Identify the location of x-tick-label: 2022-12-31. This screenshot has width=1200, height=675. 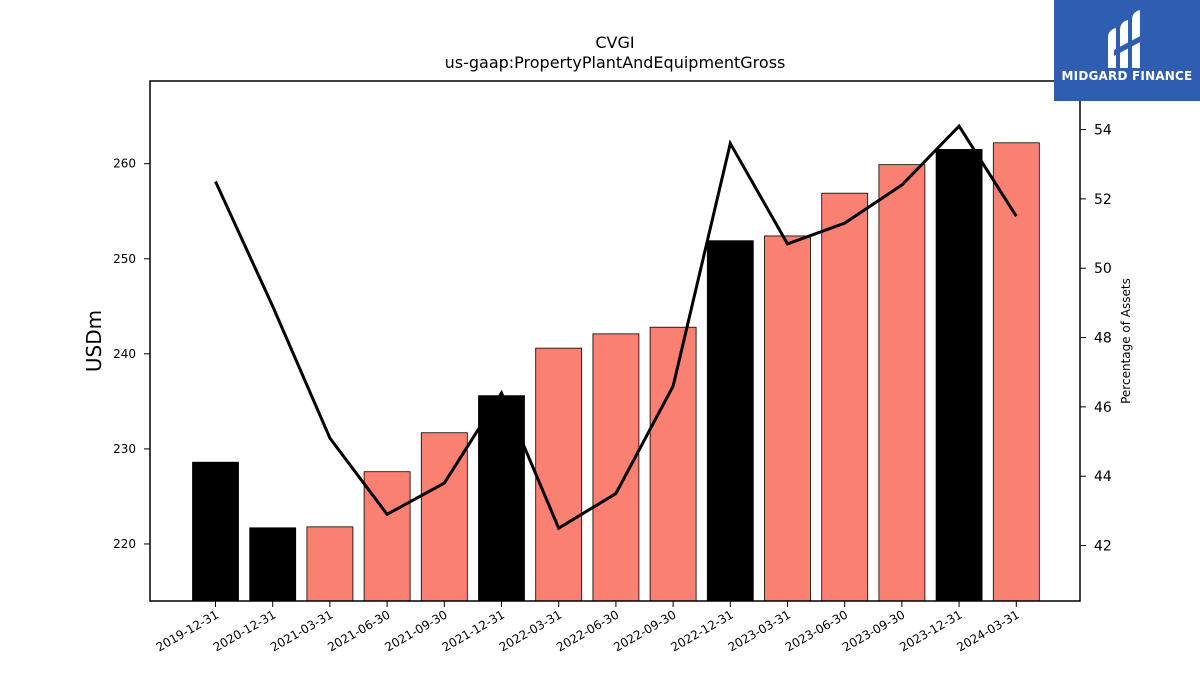
(701, 630).